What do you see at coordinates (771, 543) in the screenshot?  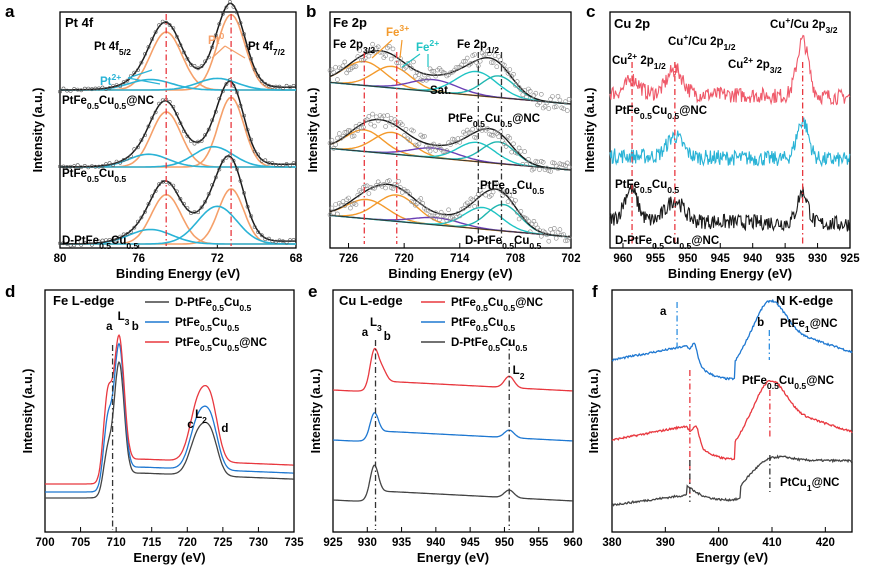 I see `x-tick-label: 410` at bounding box center [771, 543].